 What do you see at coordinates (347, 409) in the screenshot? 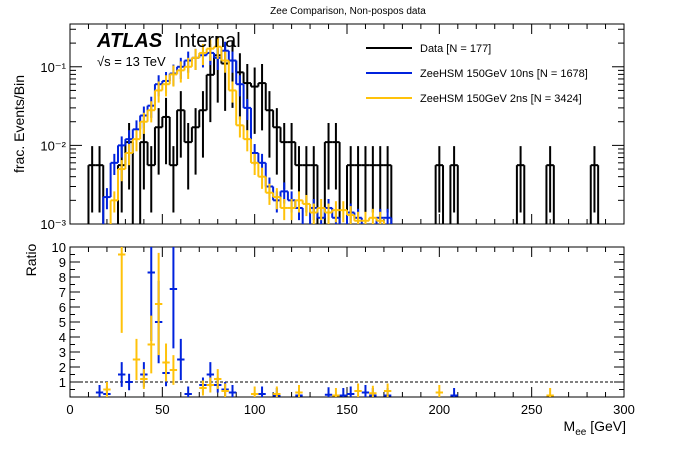
I see `ratio-xtick-label: 150` at bounding box center [347, 409].